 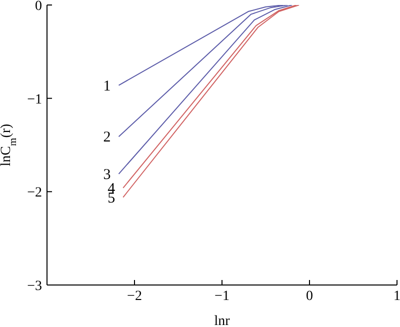 What do you see at coordinates (222, 296) in the screenshot?
I see `x-tick-label: −1` at bounding box center [222, 296].